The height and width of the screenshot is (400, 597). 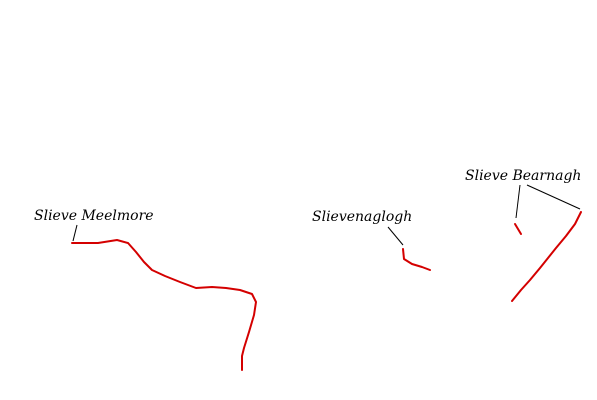 What do you see at coordinates (523, 176) in the screenshot?
I see `label-slieve-bearnagh: Slieve Bearnagh` at bounding box center [523, 176].